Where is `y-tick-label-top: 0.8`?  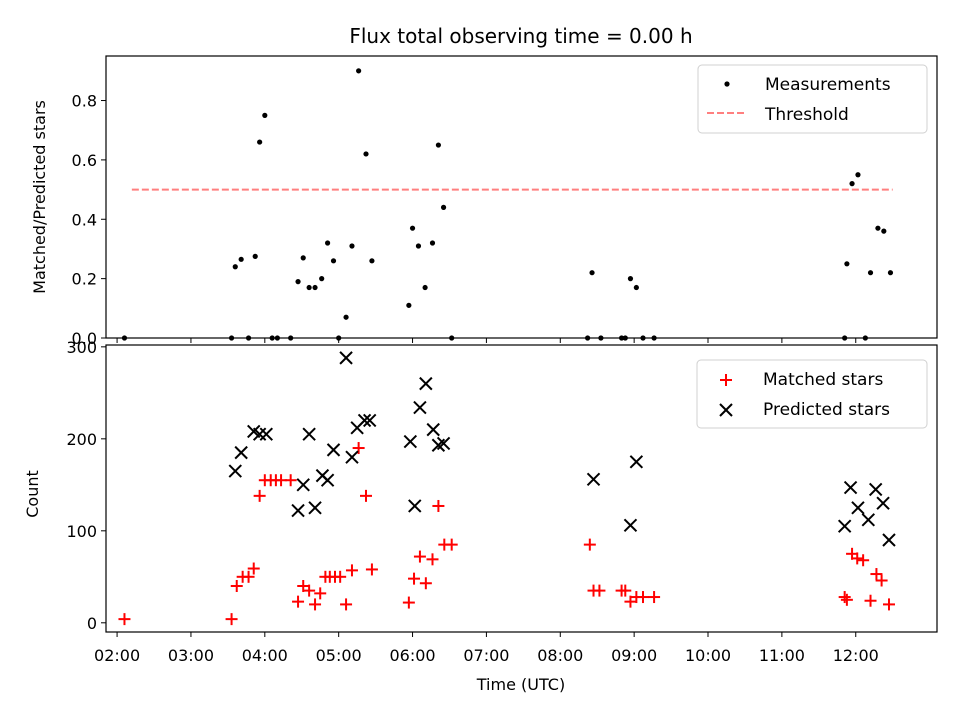
y-tick-label-top: 0.8 is located at coordinates (84, 101).